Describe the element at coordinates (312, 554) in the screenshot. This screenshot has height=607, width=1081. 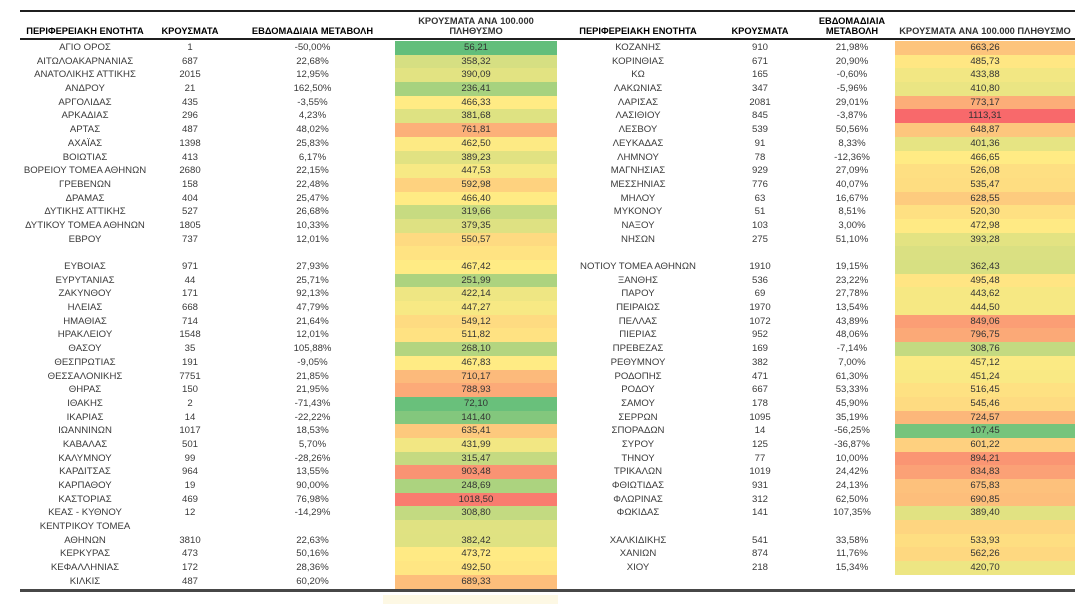
I see `weekly-change-cell: 50,16%` at that location.